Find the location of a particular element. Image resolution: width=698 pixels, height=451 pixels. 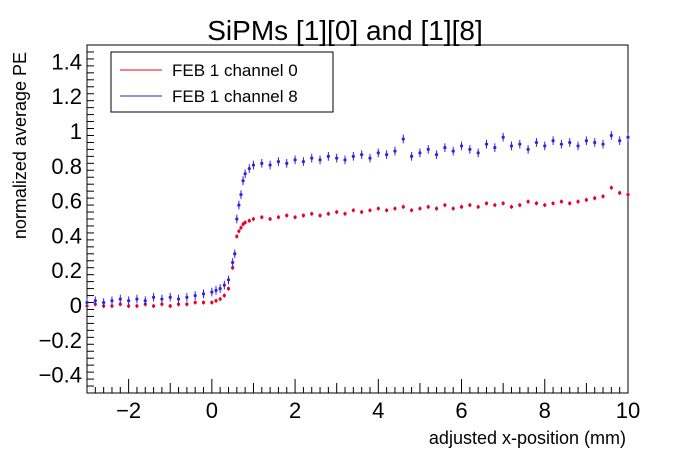

x-axis: −2 0 2 4 6 8 10 is located at coordinates (363, 401).